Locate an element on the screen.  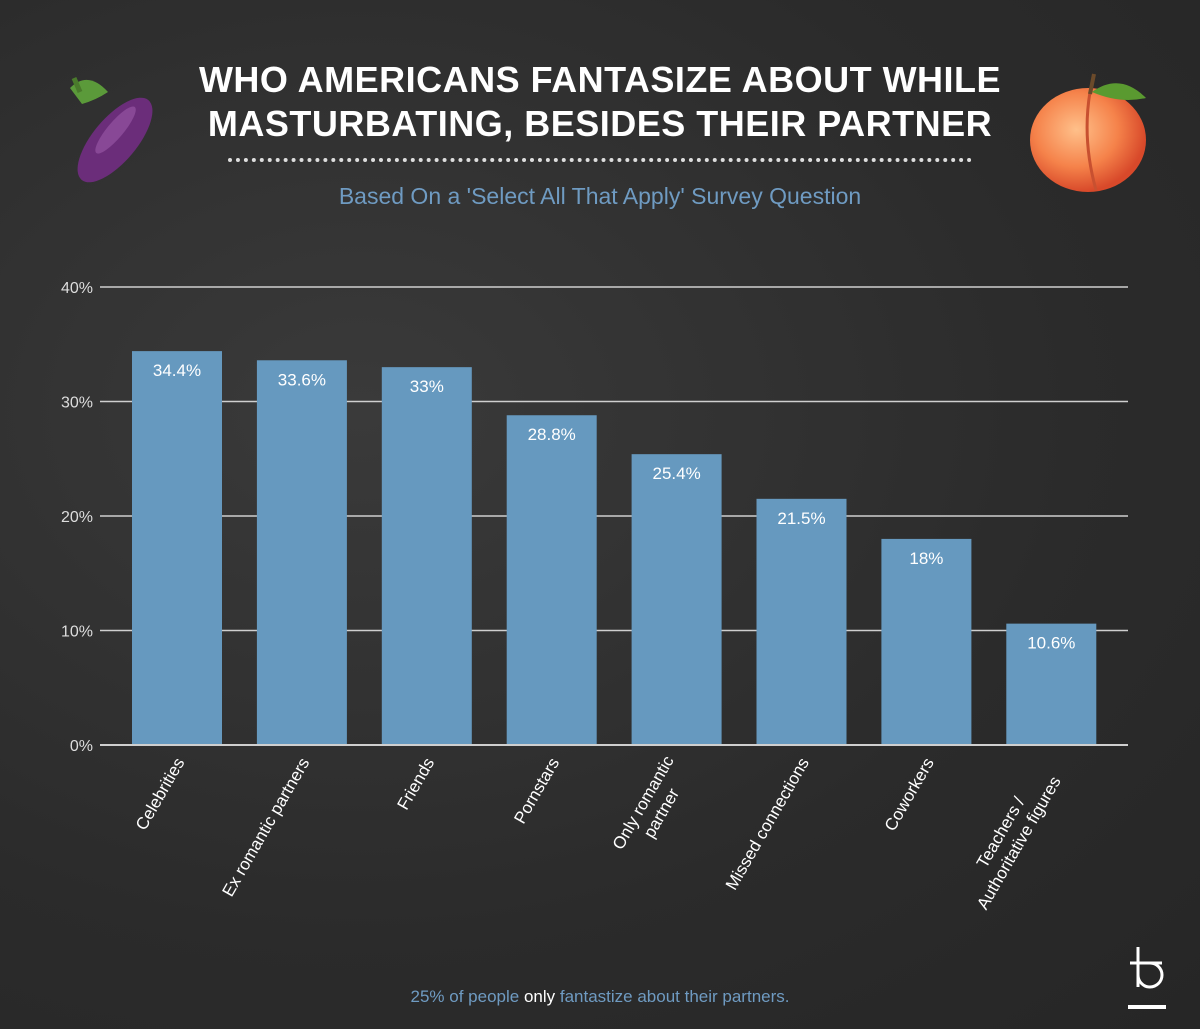
x-tick-label: Pornstars is located at coordinates (536, 791).